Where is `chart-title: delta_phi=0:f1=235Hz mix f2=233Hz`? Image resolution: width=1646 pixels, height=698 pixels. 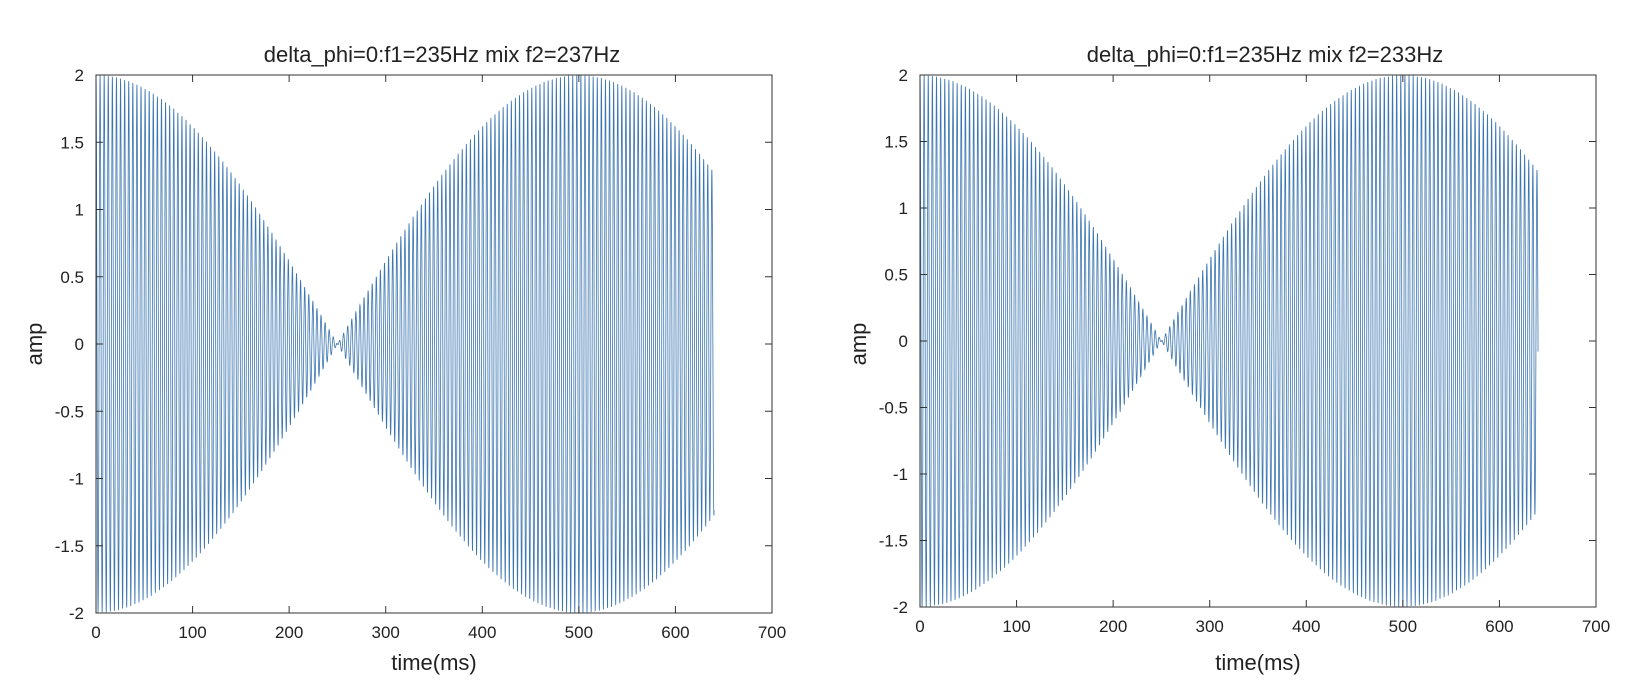 chart-title: delta_phi=0:f1=235Hz mix f2=233Hz is located at coordinates (1265, 54).